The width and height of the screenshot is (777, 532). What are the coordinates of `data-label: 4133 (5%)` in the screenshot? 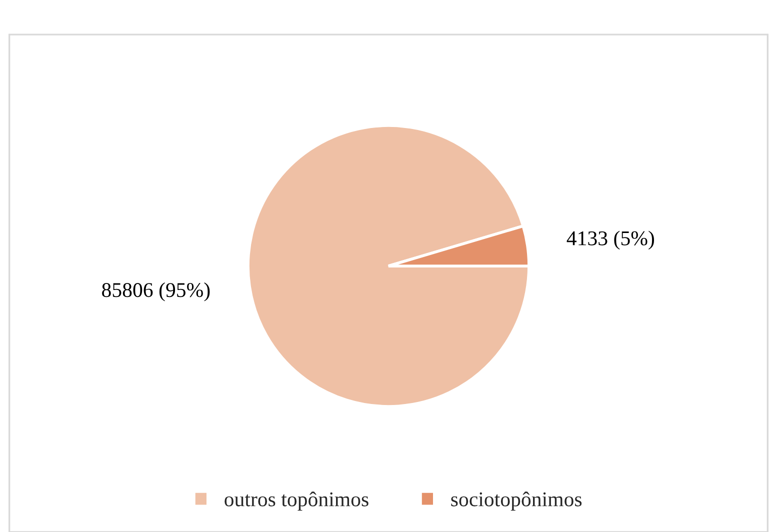 It's located at (610, 240).